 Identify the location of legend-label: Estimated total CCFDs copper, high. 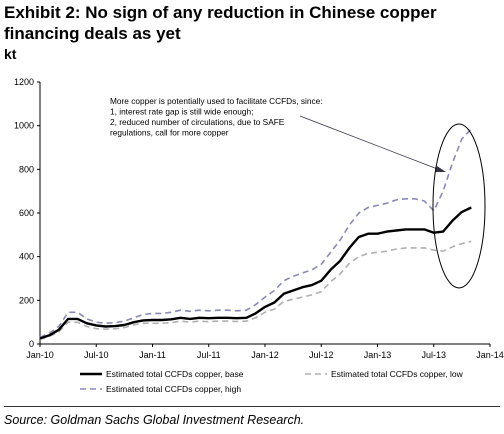
(173, 389).